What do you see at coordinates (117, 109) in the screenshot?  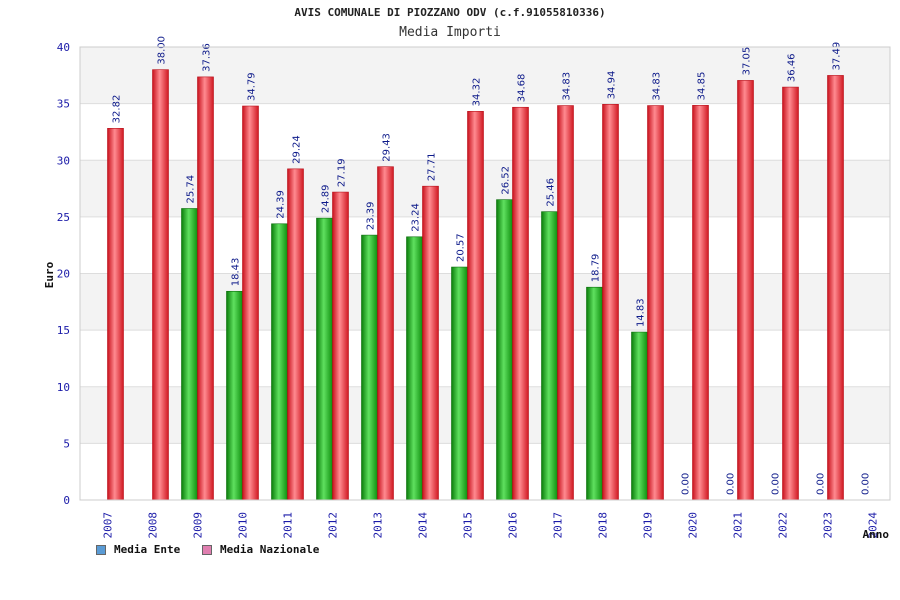 I see `data-label: 32.82` at bounding box center [117, 109].